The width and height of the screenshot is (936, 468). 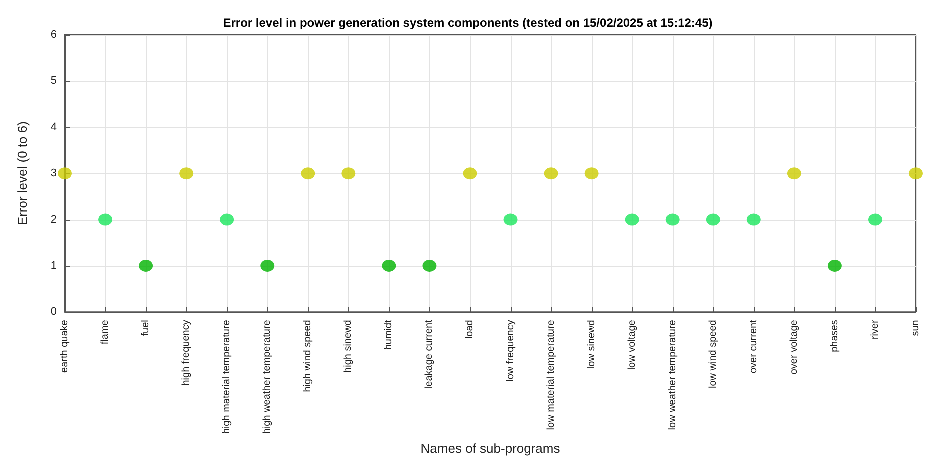 I want to click on x-tick-label: leakage current, so click(x=430, y=355).